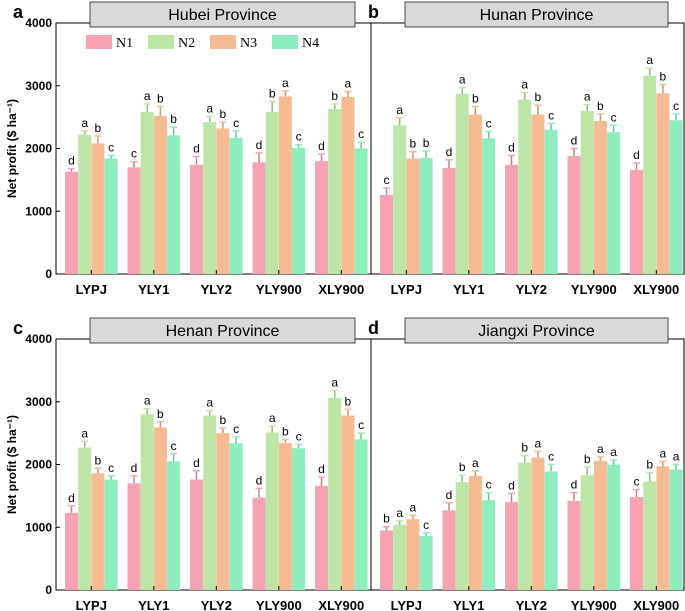 Image resolution: width=685 pixels, height=611 pixels. I want to click on panel-d-bar-N1-LYPJ, so click(386, 560).